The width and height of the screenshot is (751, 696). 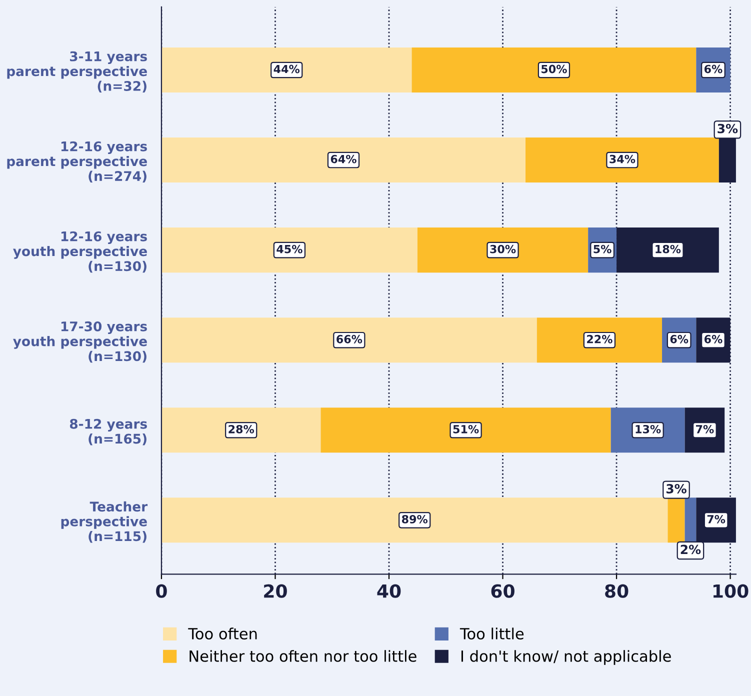 I want to click on data-label: 13%, so click(x=648, y=429).